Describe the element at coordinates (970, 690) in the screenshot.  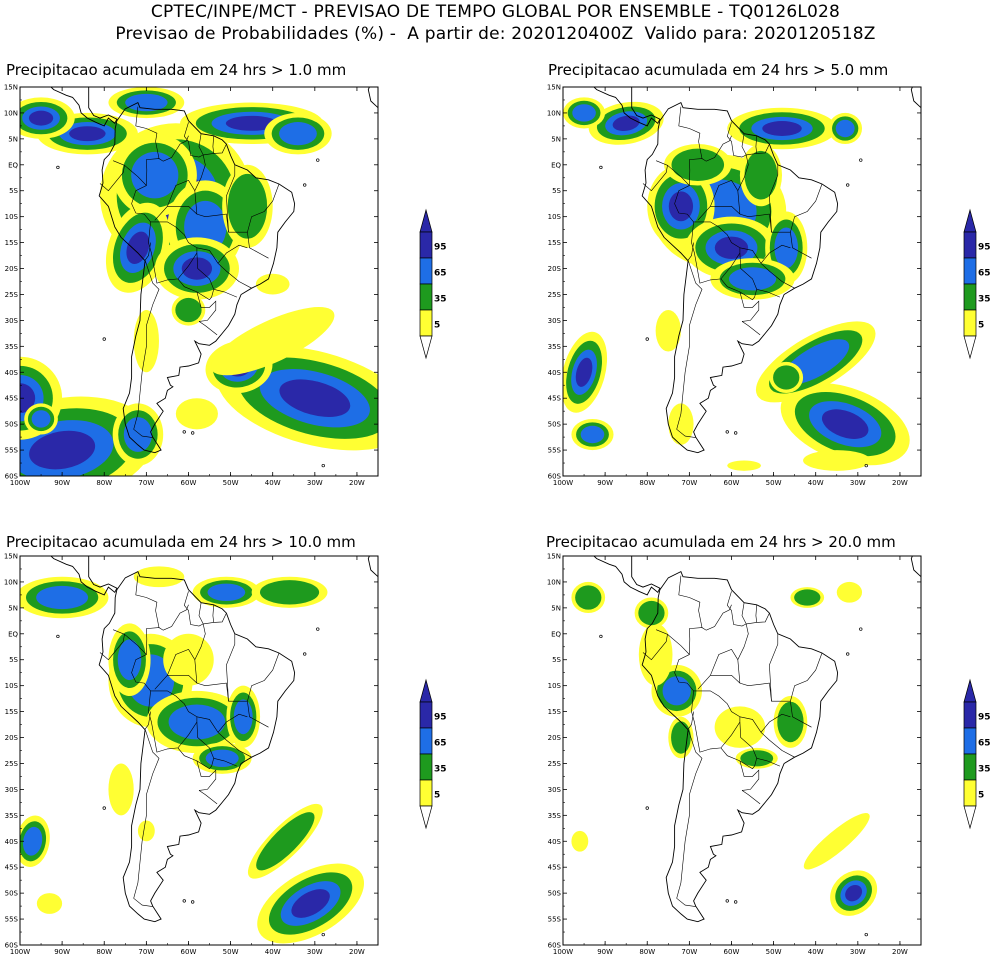
I see `colorbar-arrow-top` at that location.